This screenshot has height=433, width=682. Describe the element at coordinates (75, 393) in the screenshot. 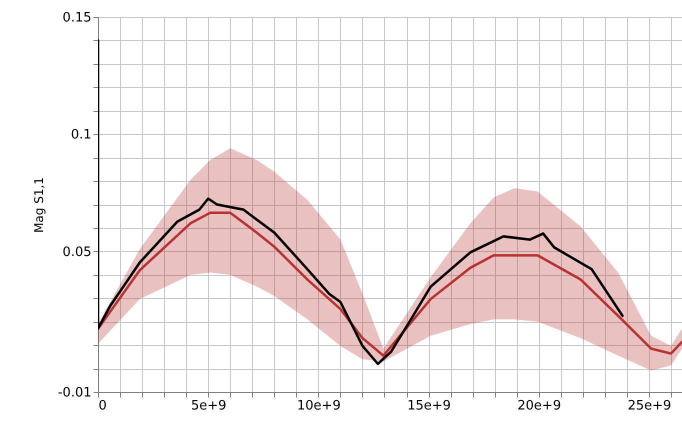

I see `y-tick-label: -0.01` at that location.